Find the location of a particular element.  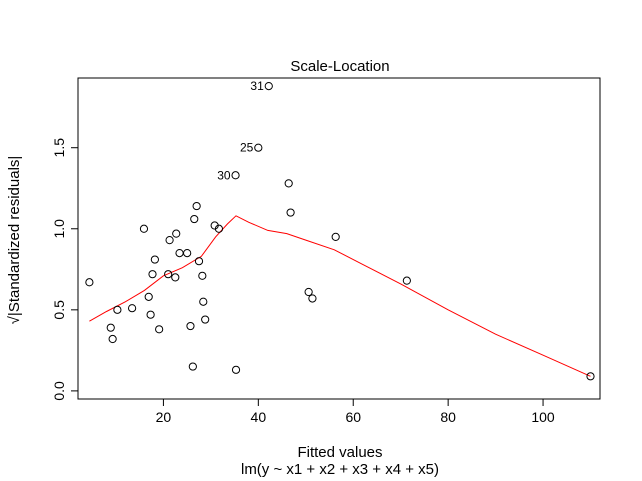

x-tick-label: 20 is located at coordinates (164, 417).